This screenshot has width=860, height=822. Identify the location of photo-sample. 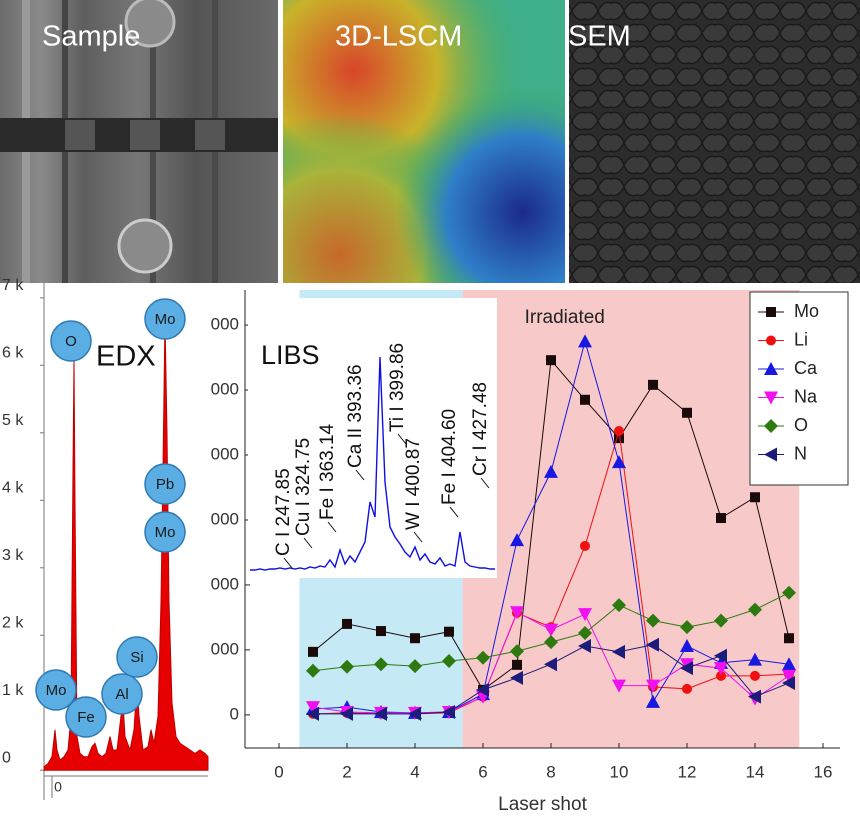
(139, 141).